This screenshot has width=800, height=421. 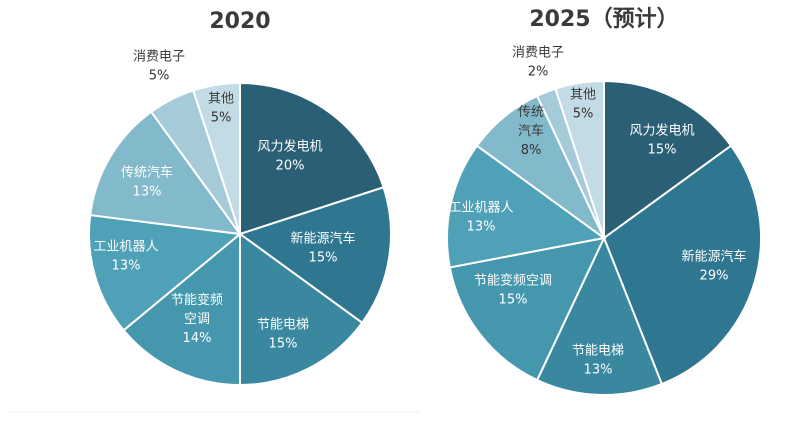 What do you see at coordinates (538, 72) in the screenshot?
I see `slice-value-label: 2%` at bounding box center [538, 72].